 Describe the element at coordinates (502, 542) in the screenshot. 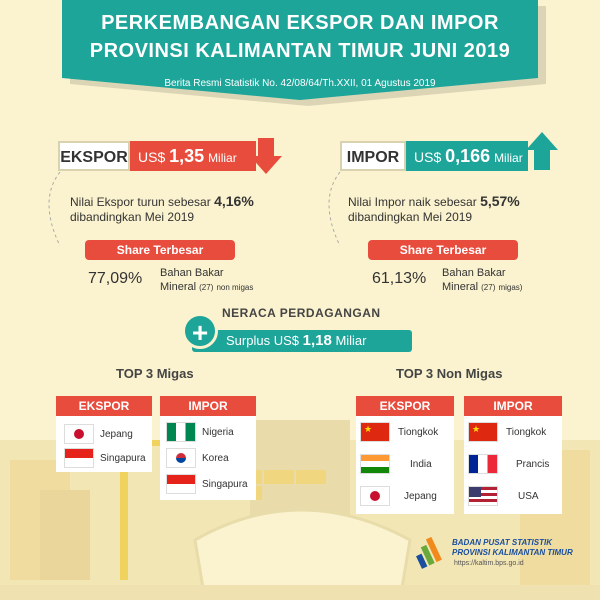

I see `footer-org-line1: BADAN PUSAT STATISTIK` at that location.